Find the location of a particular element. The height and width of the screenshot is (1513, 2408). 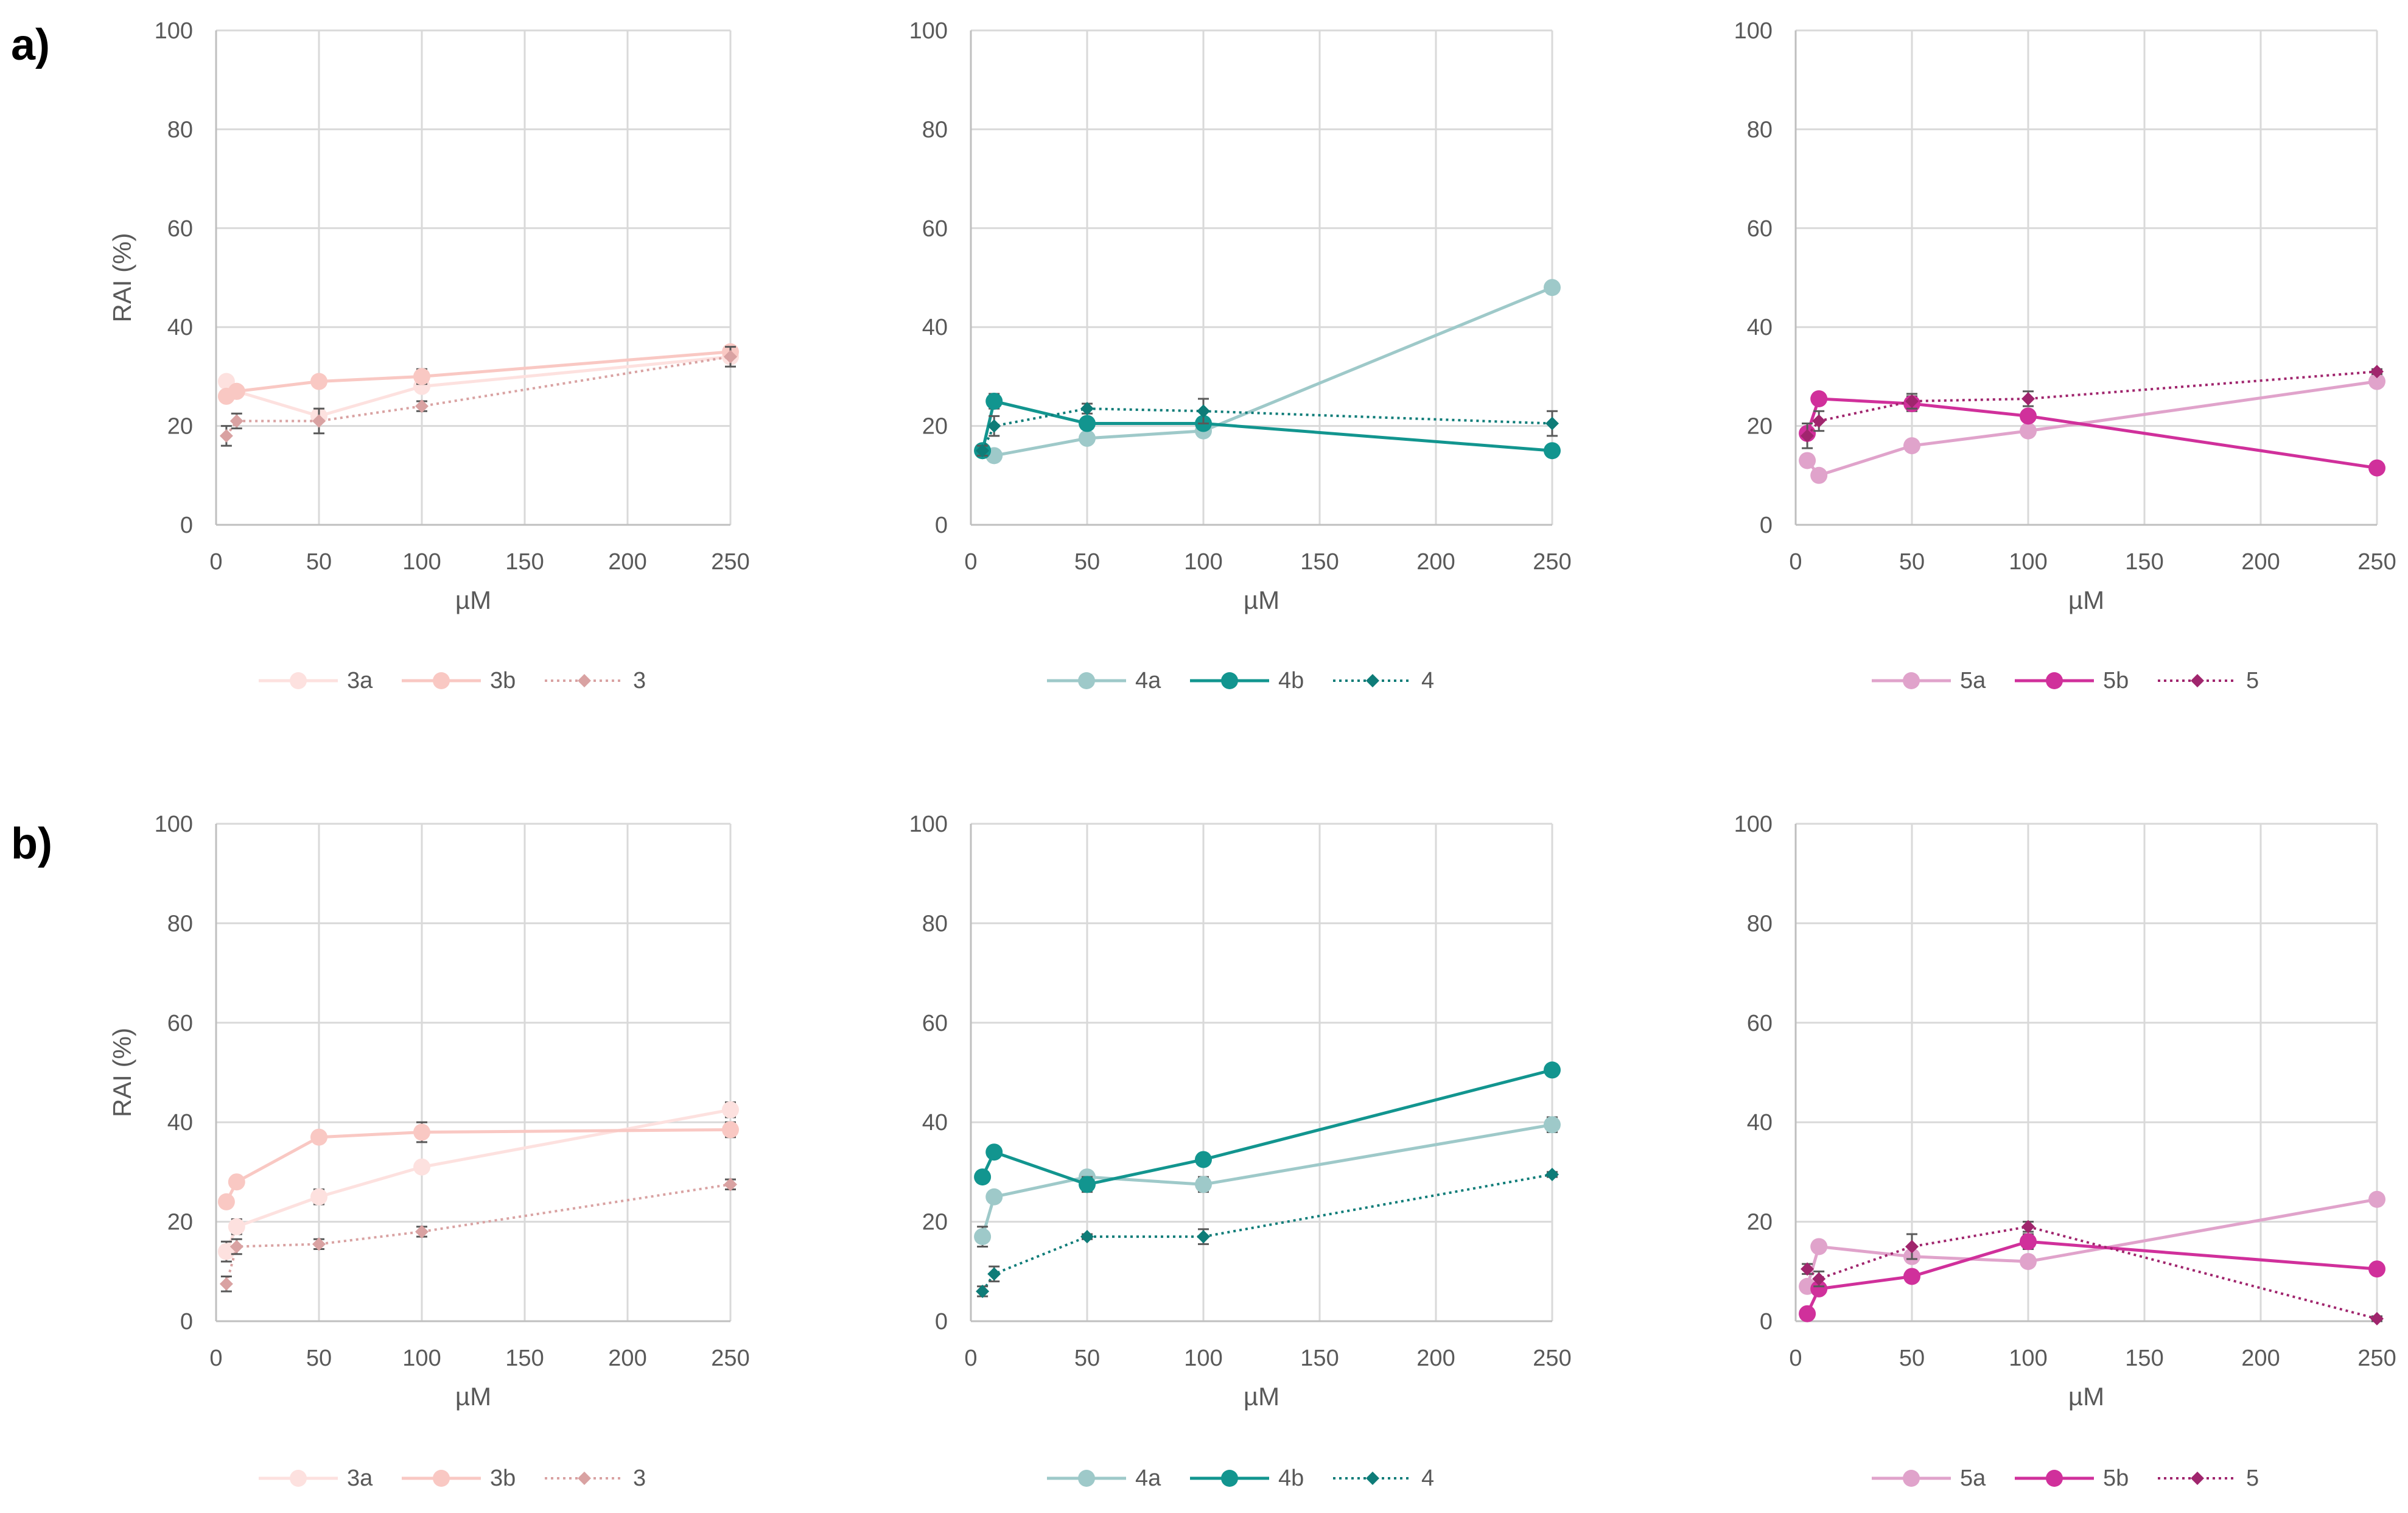

series-3b is located at coordinates (478, 1165).